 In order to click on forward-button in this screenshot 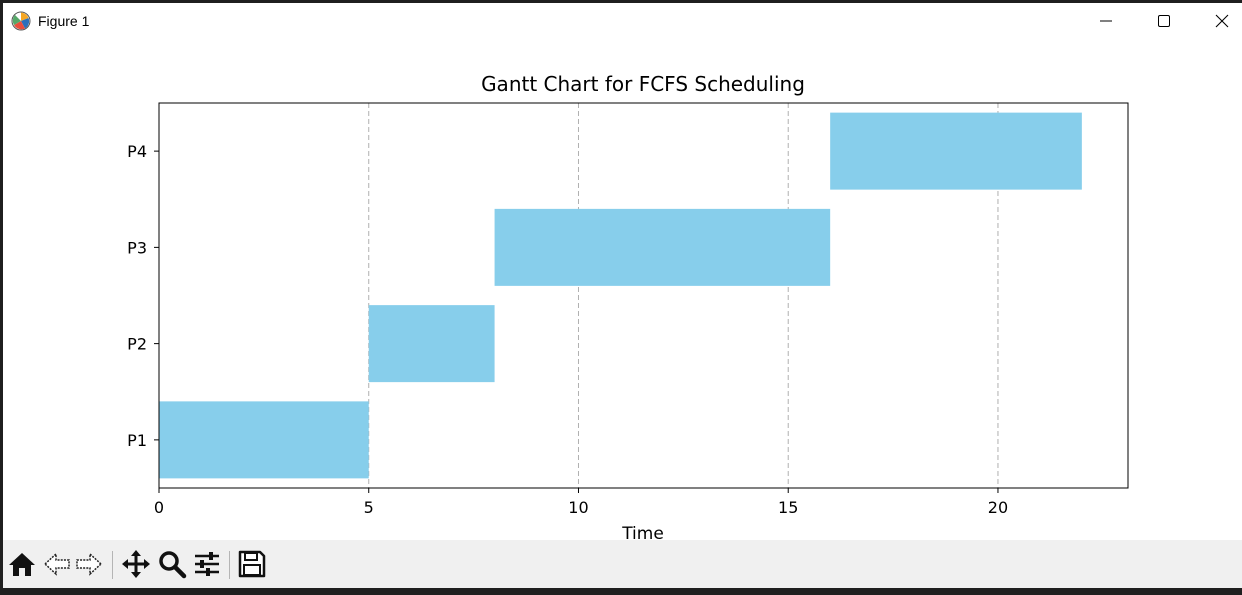, I will do `click(89, 564)`.